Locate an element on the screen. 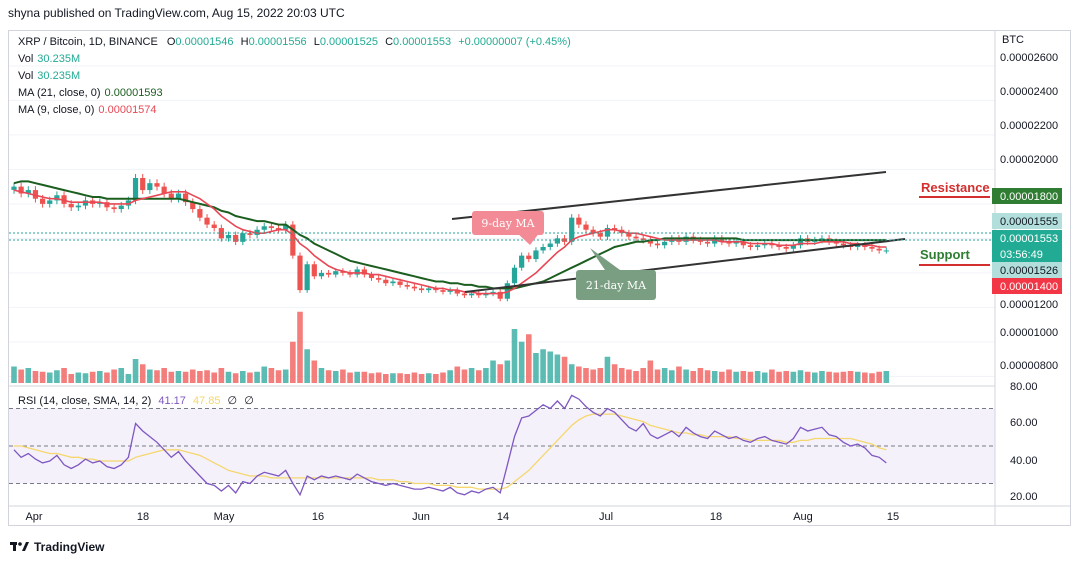 Image resolution: width=1079 pixels, height=565 pixels. legend-rsi-label: RSI (14, close, SMA, 14, 2) is located at coordinates (85, 401).